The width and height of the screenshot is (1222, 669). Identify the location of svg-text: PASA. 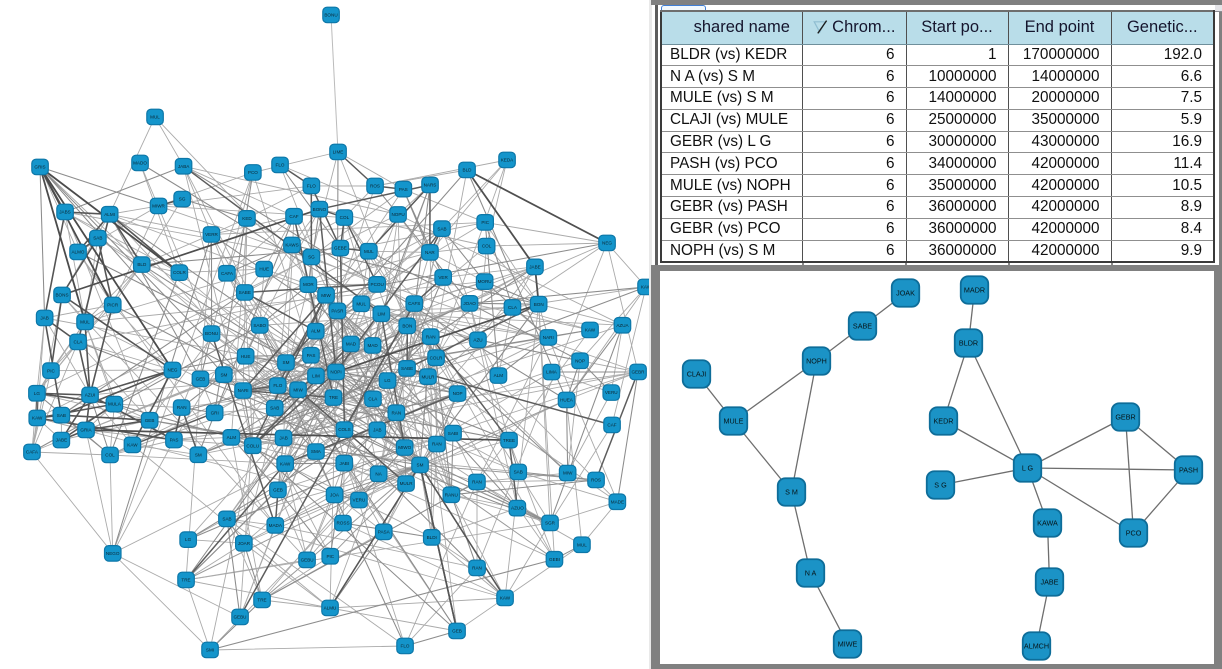
(384, 531).